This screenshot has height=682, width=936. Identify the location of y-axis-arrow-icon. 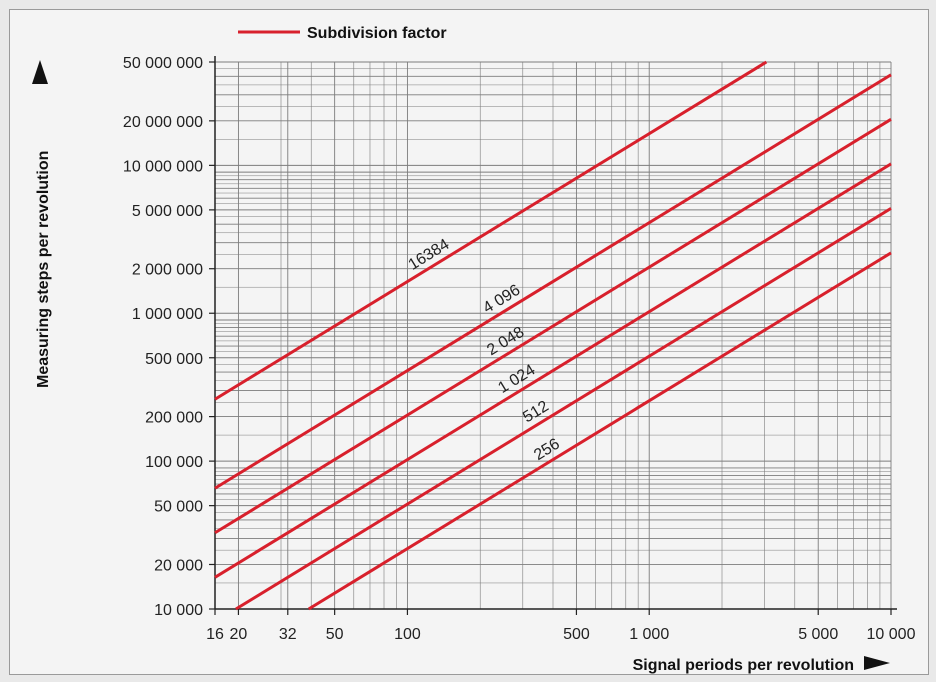
(40, 72).